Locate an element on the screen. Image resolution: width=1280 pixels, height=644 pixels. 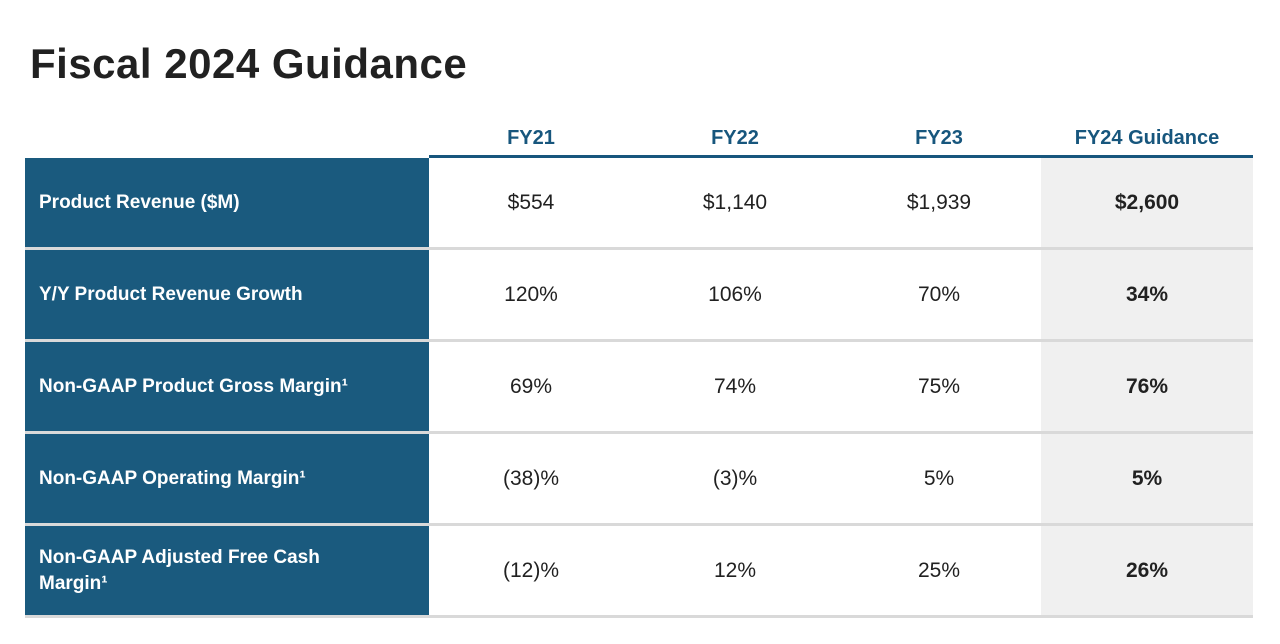
column-header-fy22: FY22 is located at coordinates (735, 142).